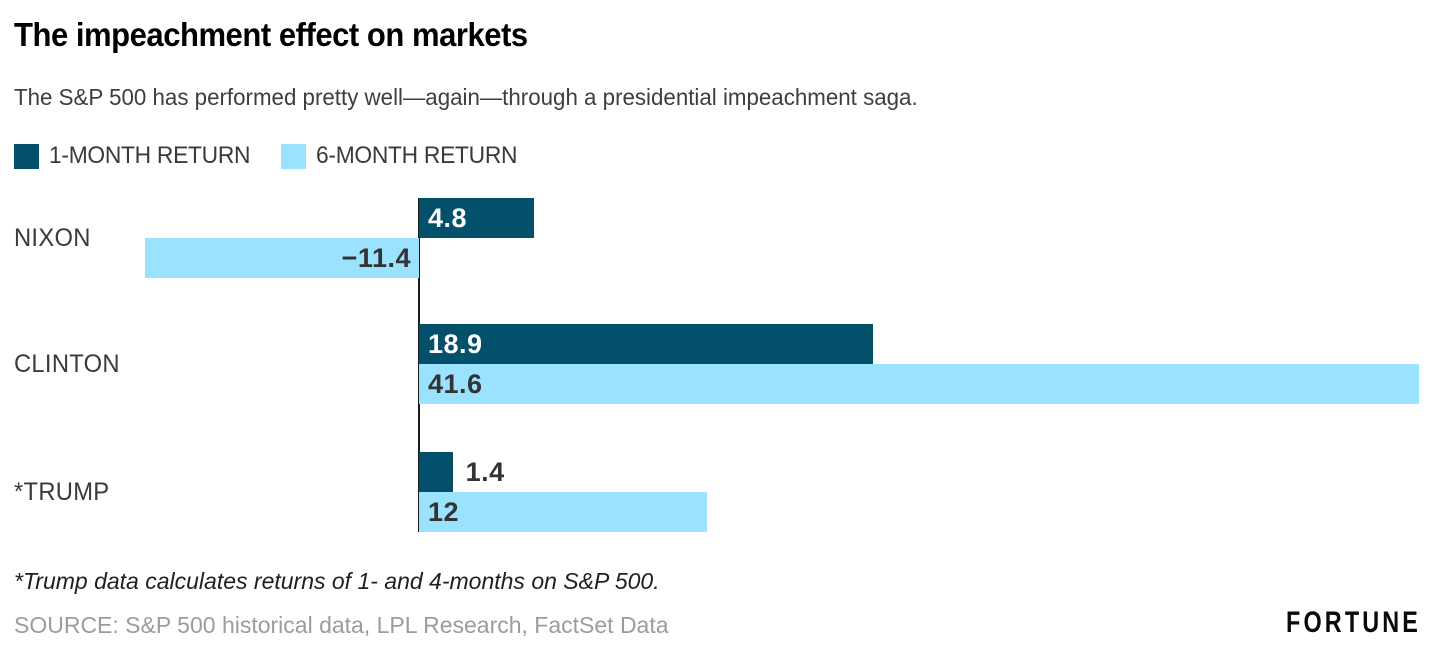  Describe the element at coordinates (271, 34) in the screenshot. I see `page-title: The impeachment effect on markets` at that location.